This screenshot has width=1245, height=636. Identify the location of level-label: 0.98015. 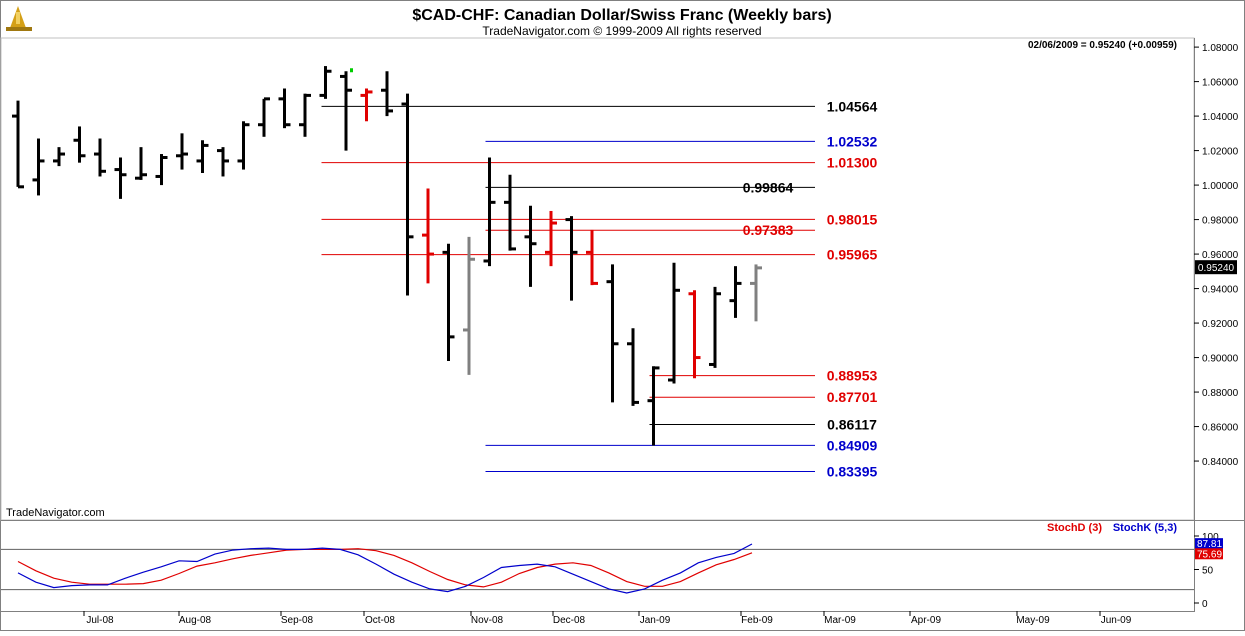
(852, 219).